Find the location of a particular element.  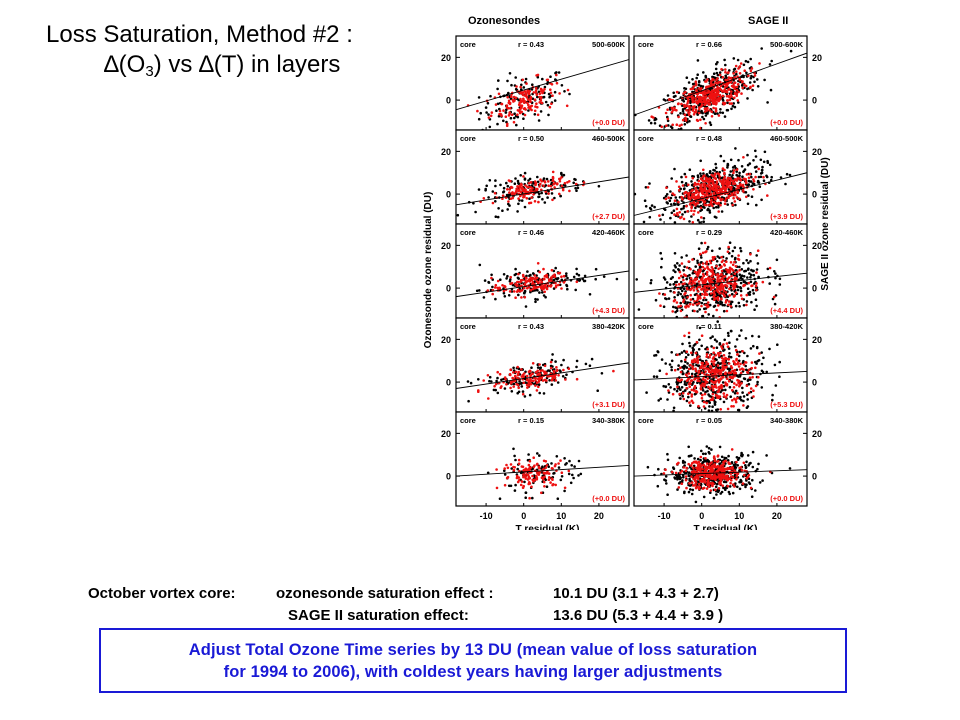

panel-tag: core is located at coordinates (468, 232).